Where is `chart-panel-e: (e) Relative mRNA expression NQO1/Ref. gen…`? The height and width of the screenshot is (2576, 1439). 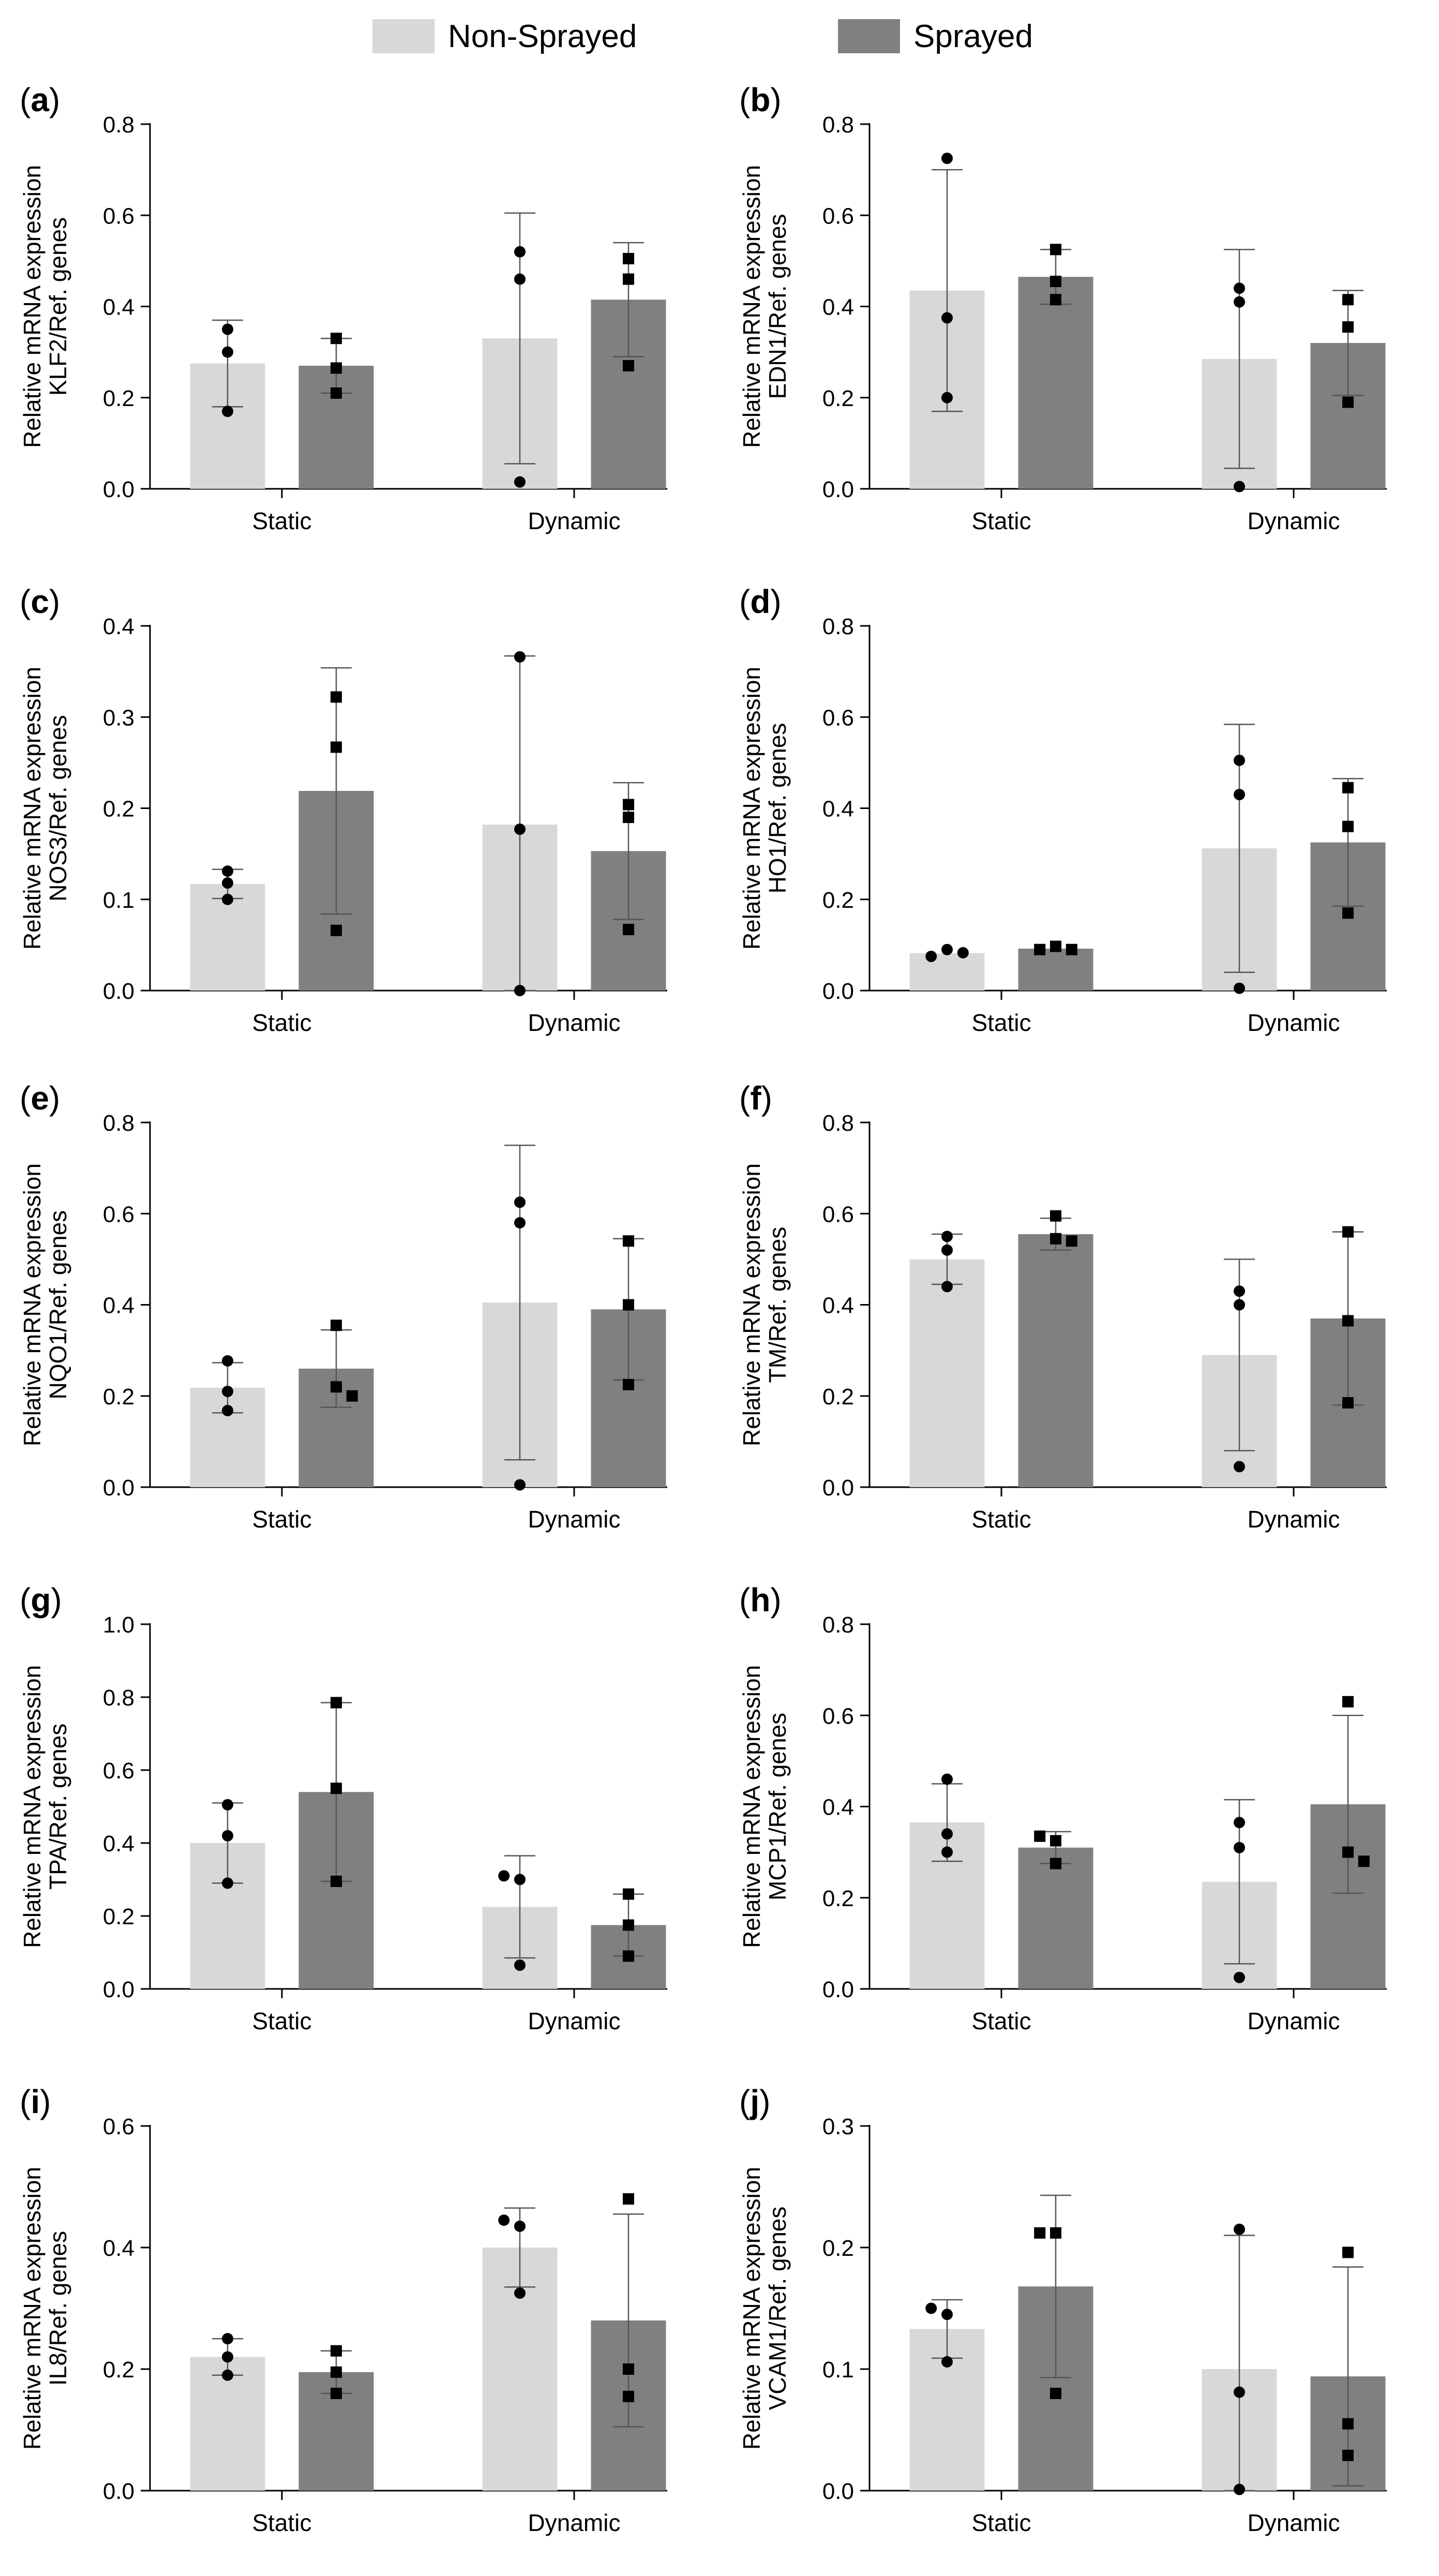 chart-panel-e: (e) Relative mRNA expression NQO1/Ref. gen… is located at coordinates (360, 1324).